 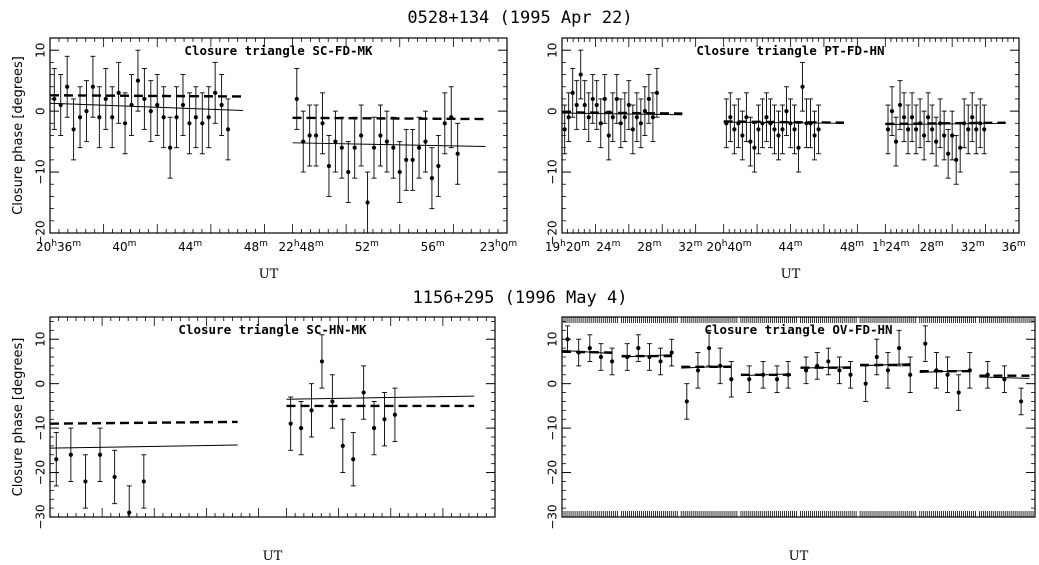 What do you see at coordinates (927, 247) in the screenshot?
I see `x-tick-label-part: 28` at bounding box center [927, 247].